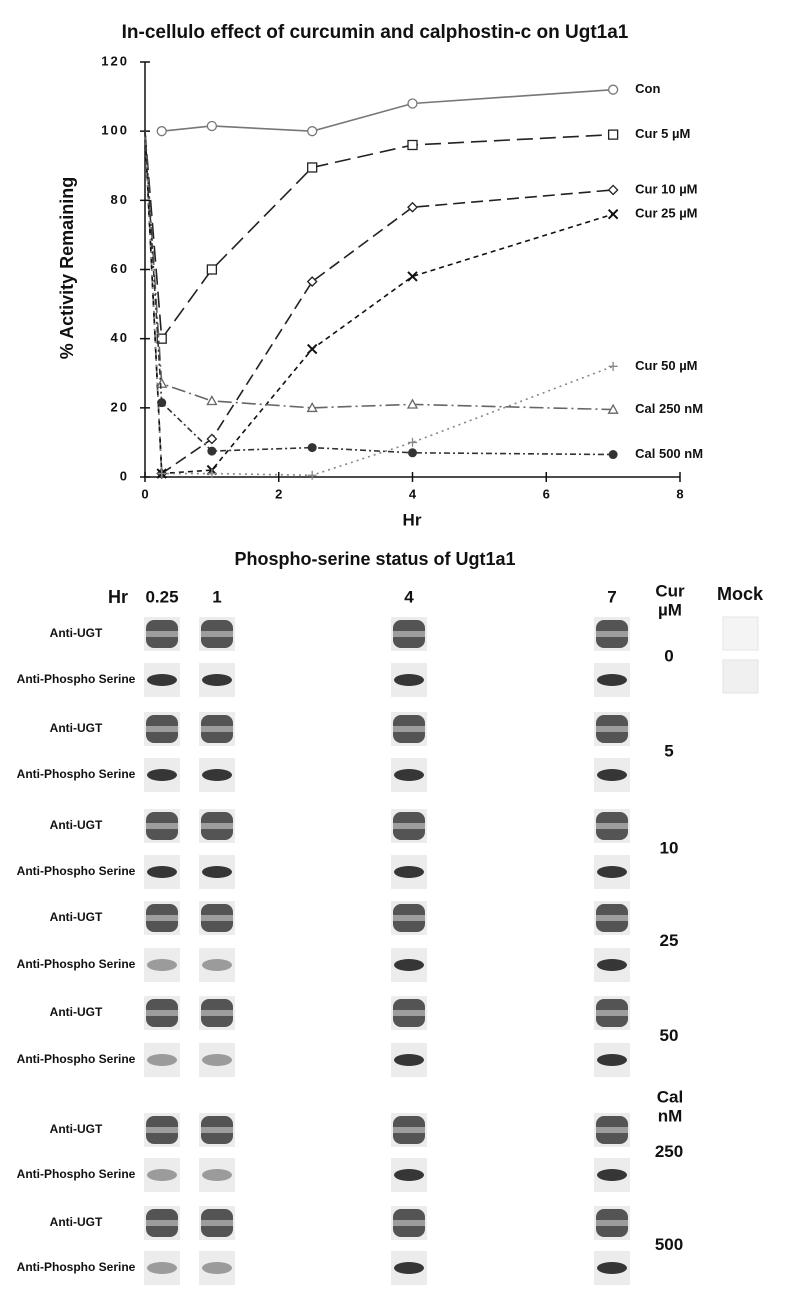  Describe the element at coordinates (740, 594) in the screenshot. I see `mock-label: Mock` at that location.